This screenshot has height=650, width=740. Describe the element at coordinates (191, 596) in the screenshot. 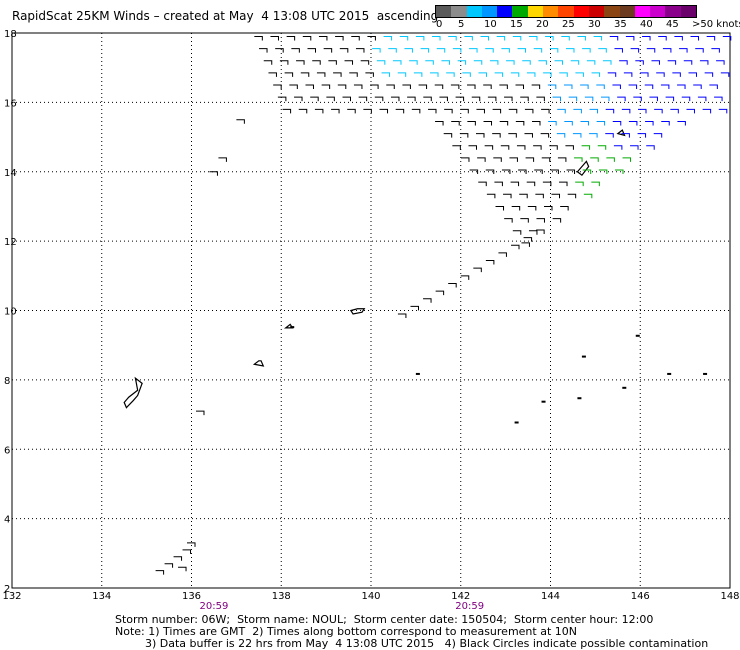

I see `lon-tick-label: 136` at that location.